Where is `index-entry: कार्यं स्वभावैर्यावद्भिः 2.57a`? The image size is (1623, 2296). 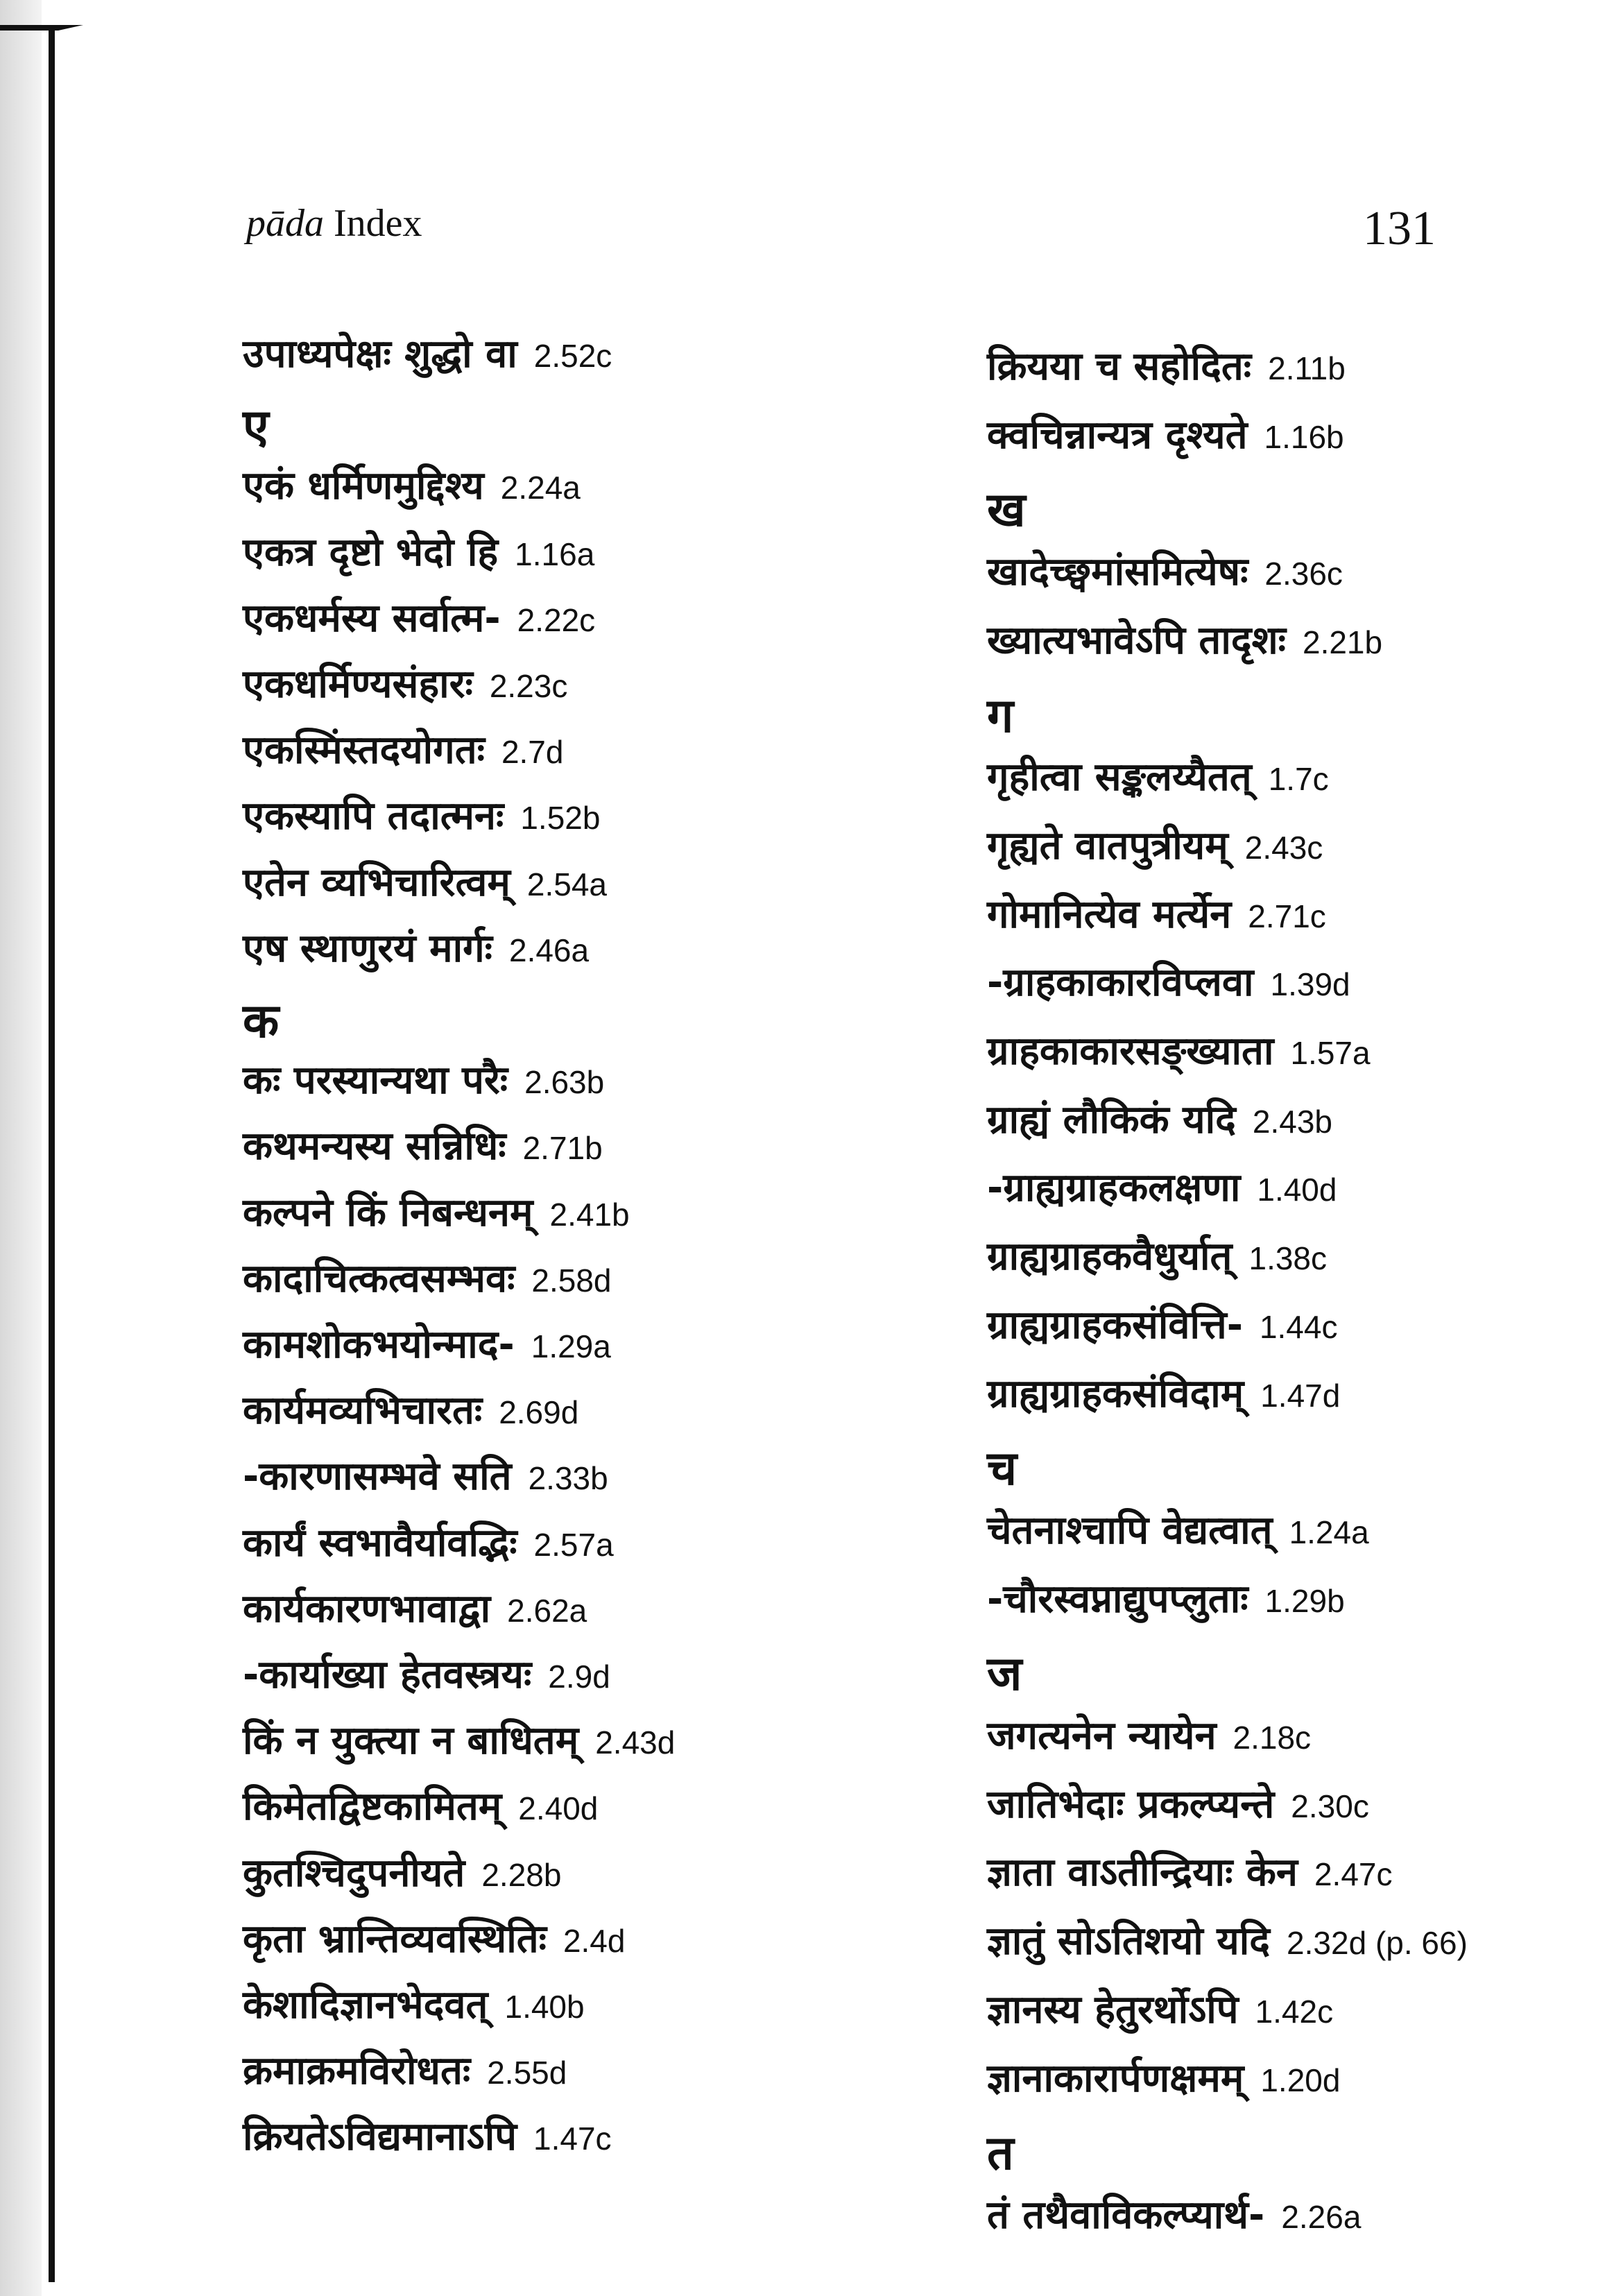 index-entry: कार्यं स्वभावैर्यावद्भिः 2.57a is located at coordinates (428, 1541).